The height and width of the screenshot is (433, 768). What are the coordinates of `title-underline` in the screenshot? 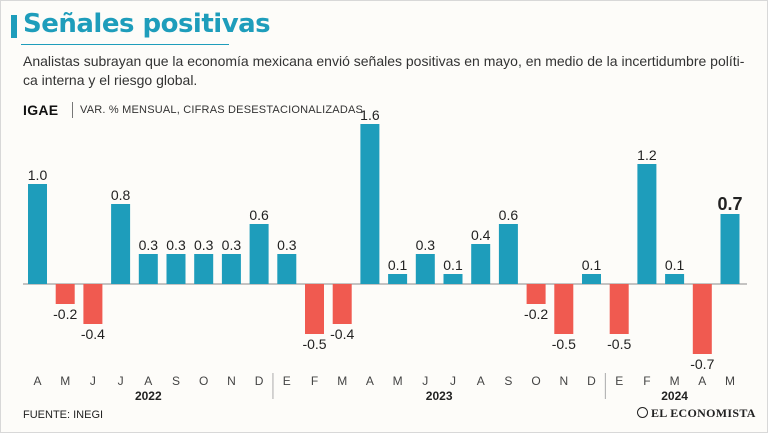 It's located at (125, 44).